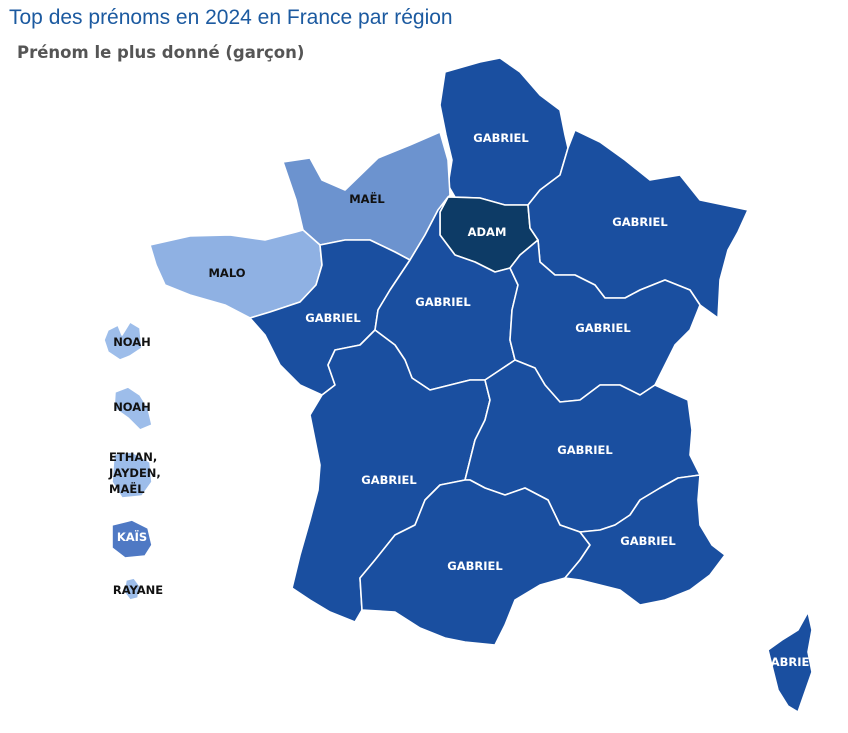 The height and width of the screenshot is (733, 848). Describe the element at coordinates (475, 566) in the screenshot. I see `label-occitanie: GABRIEL` at that location.